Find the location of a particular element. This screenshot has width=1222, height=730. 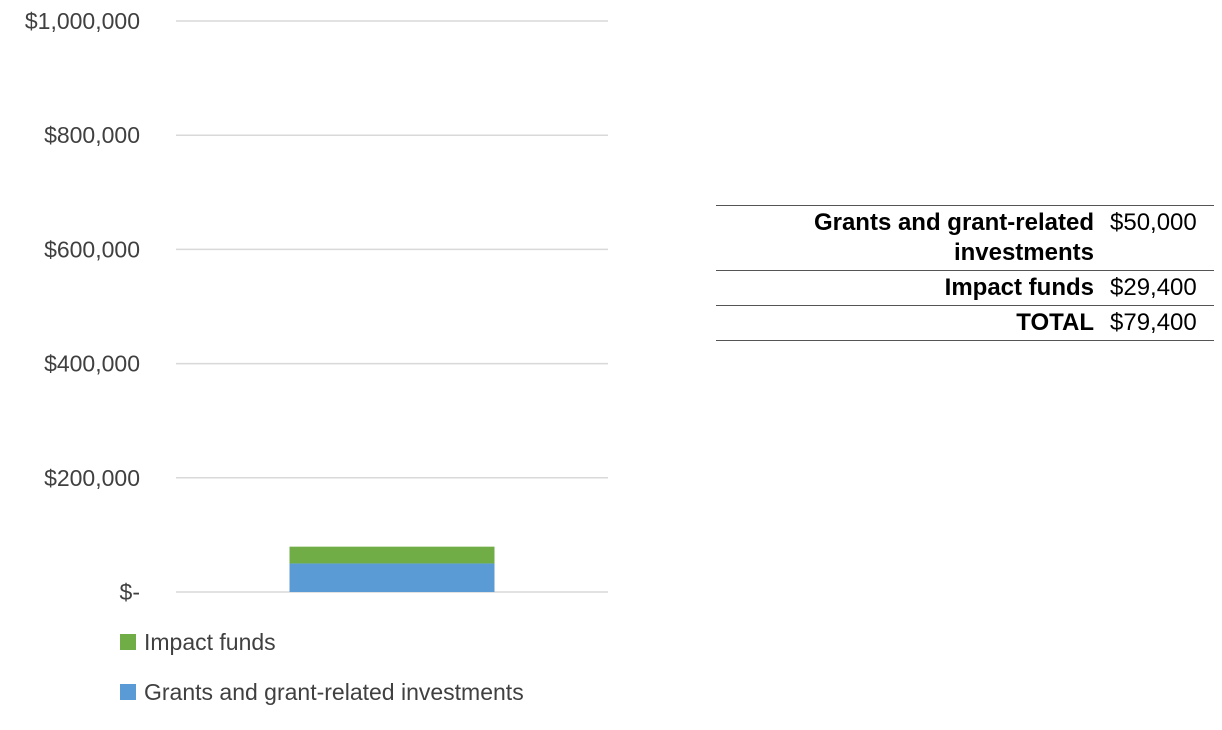

y-tick-label: $200,000 is located at coordinates (92, 478).